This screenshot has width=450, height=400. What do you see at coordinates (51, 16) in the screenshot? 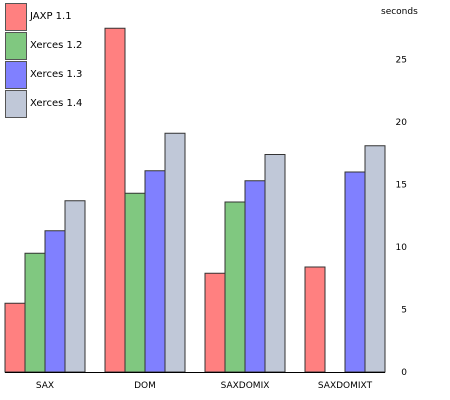
I see `legend-label: JAXP 1.1` at bounding box center [51, 16].